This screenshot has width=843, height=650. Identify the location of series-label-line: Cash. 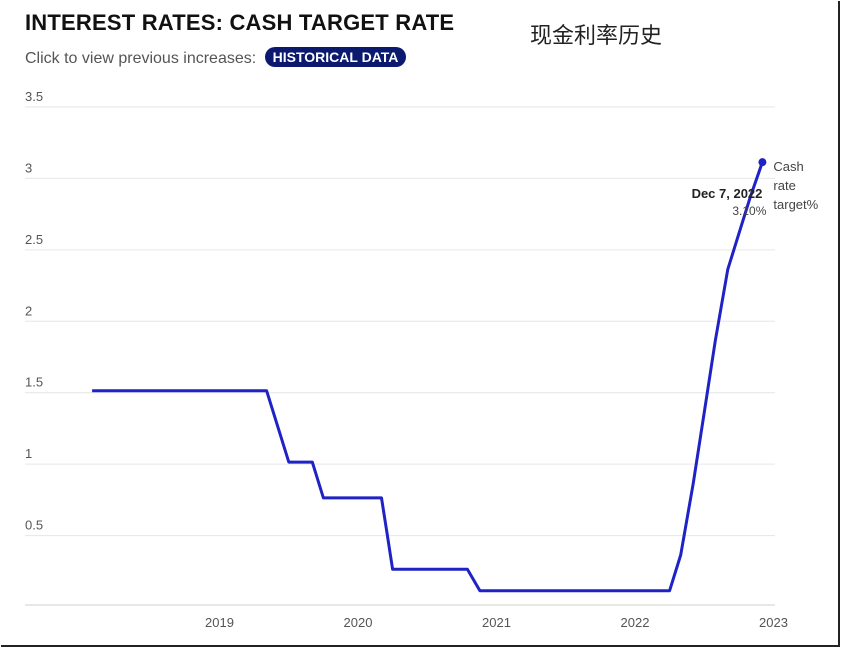
(788, 166).